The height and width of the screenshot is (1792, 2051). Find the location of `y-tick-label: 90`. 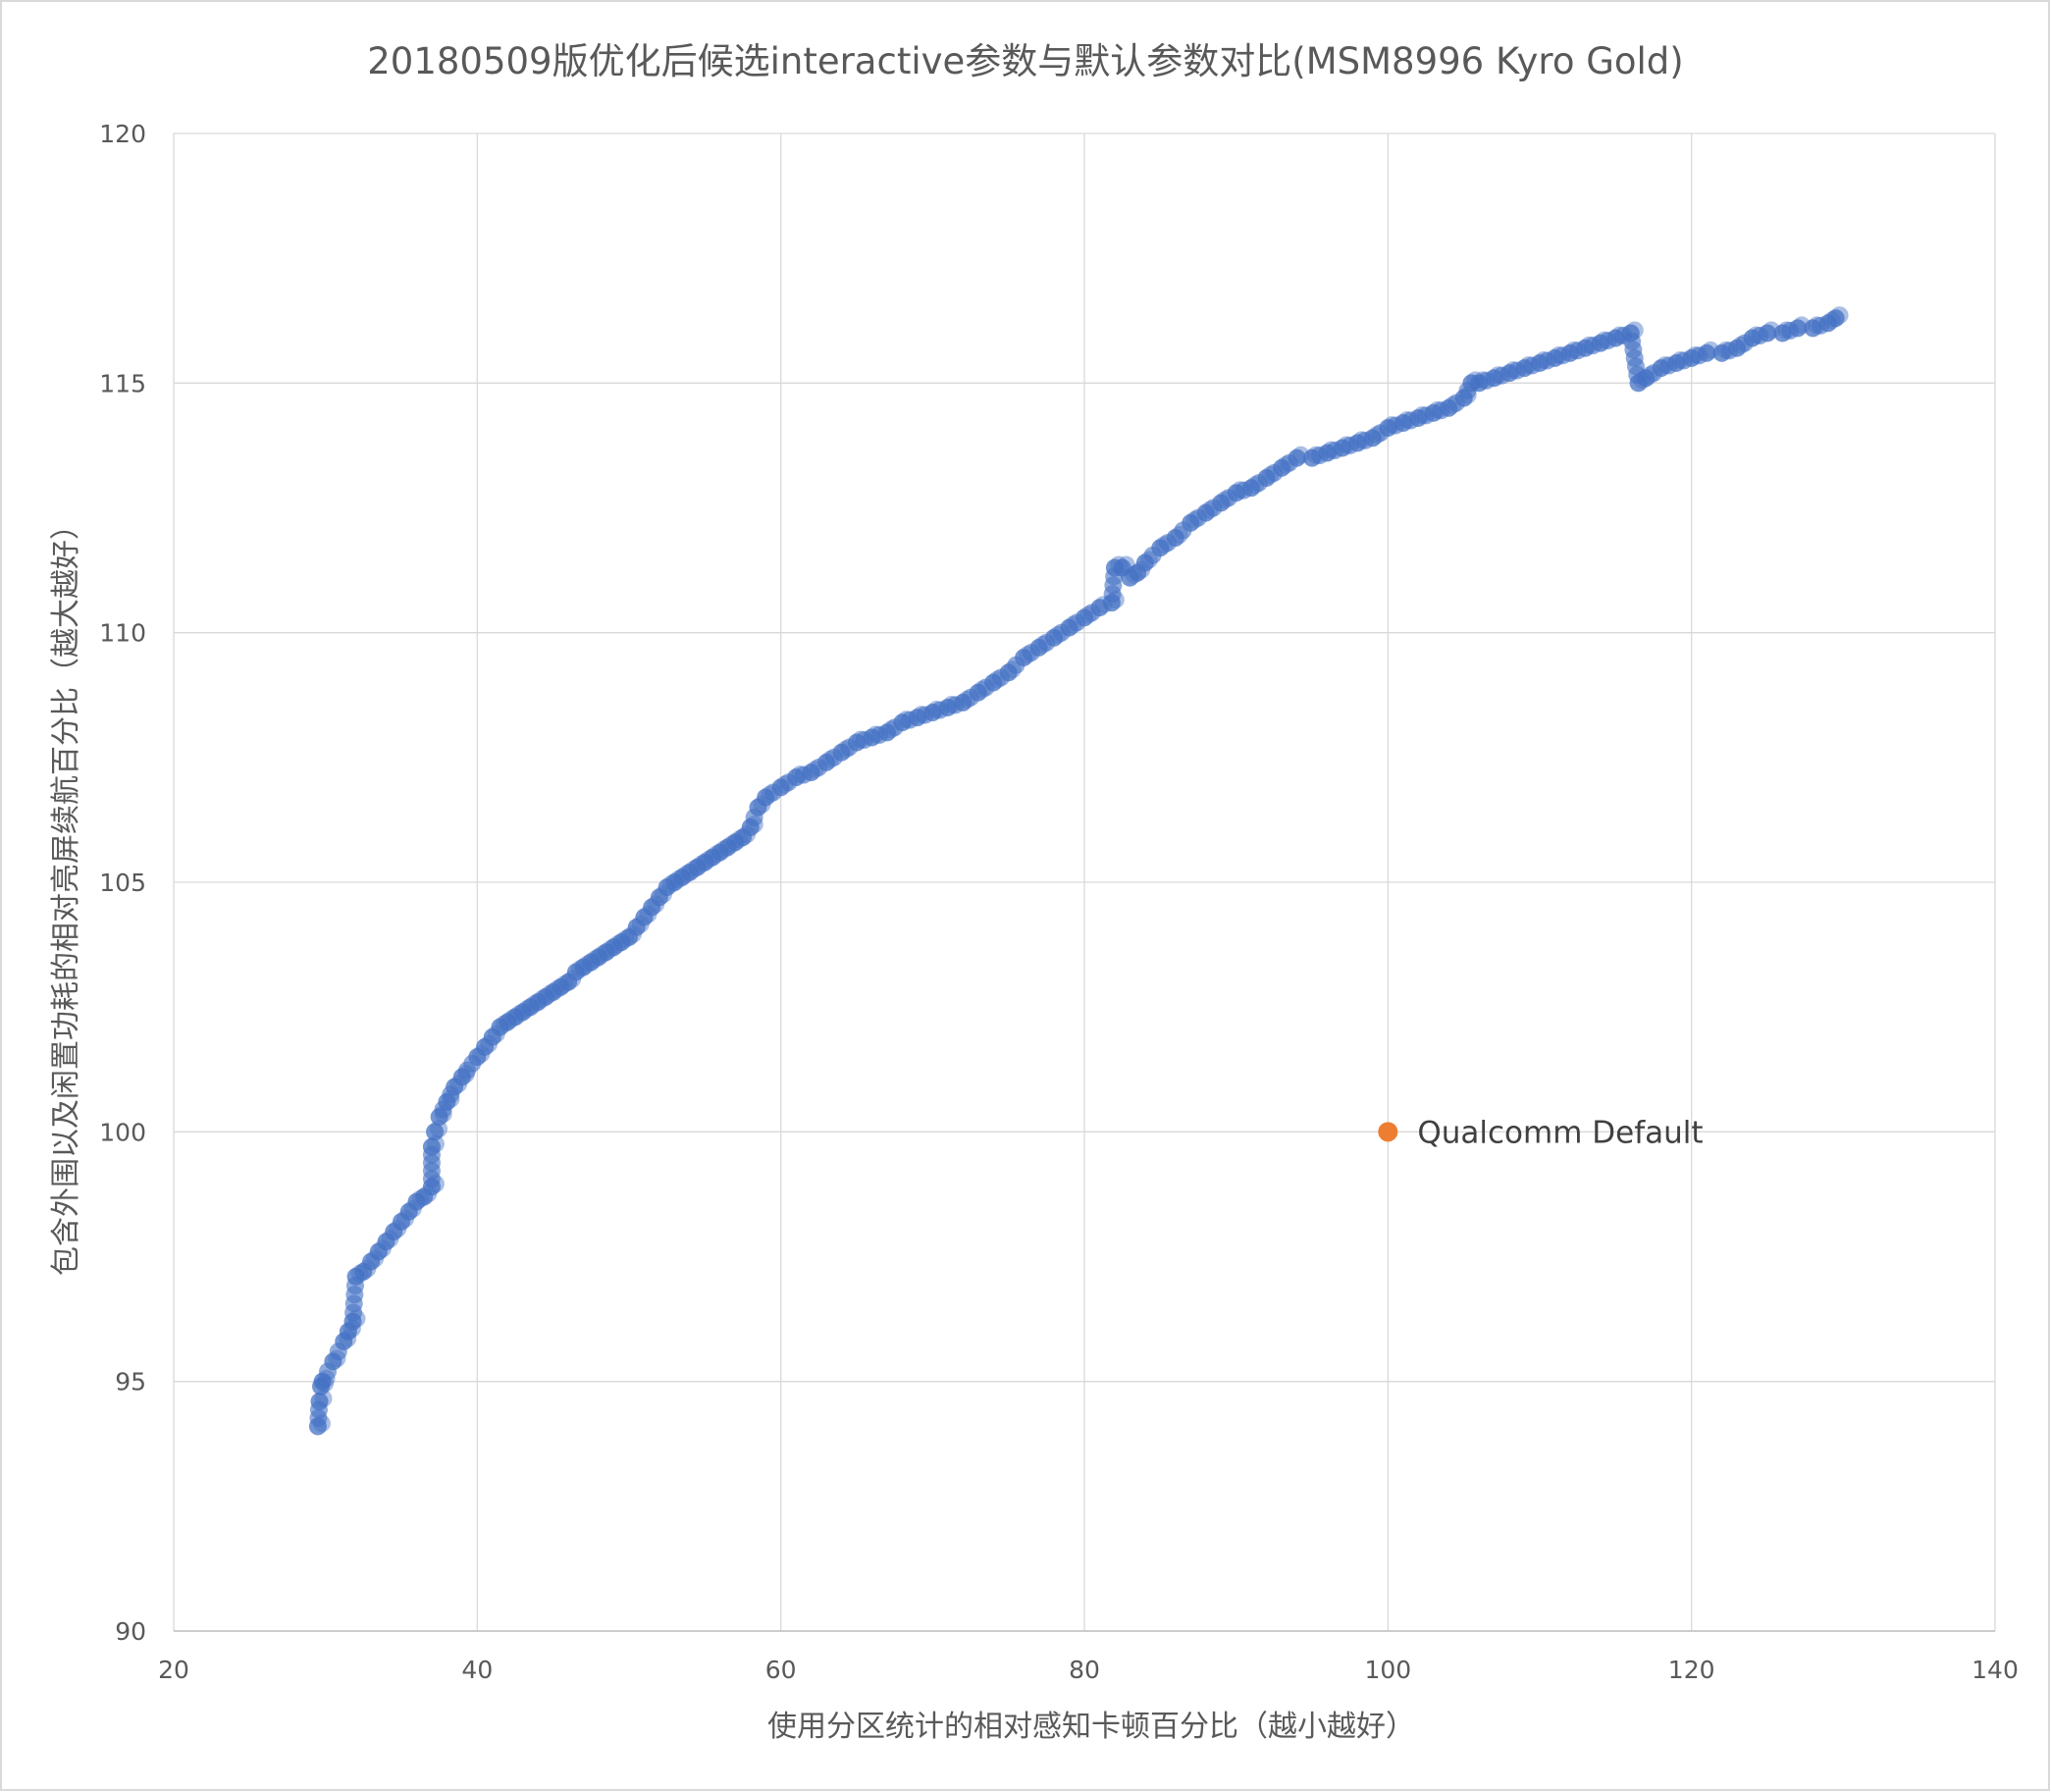

y-tick-label: 90 is located at coordinates (130, 1631).